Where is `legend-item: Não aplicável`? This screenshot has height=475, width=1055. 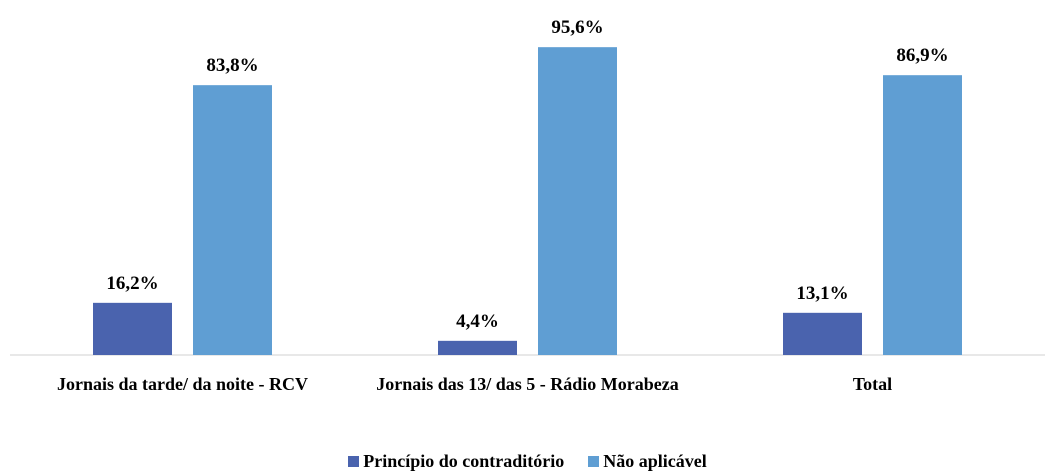
legend-item: Não aplicável is located at coordinates (647, 461).